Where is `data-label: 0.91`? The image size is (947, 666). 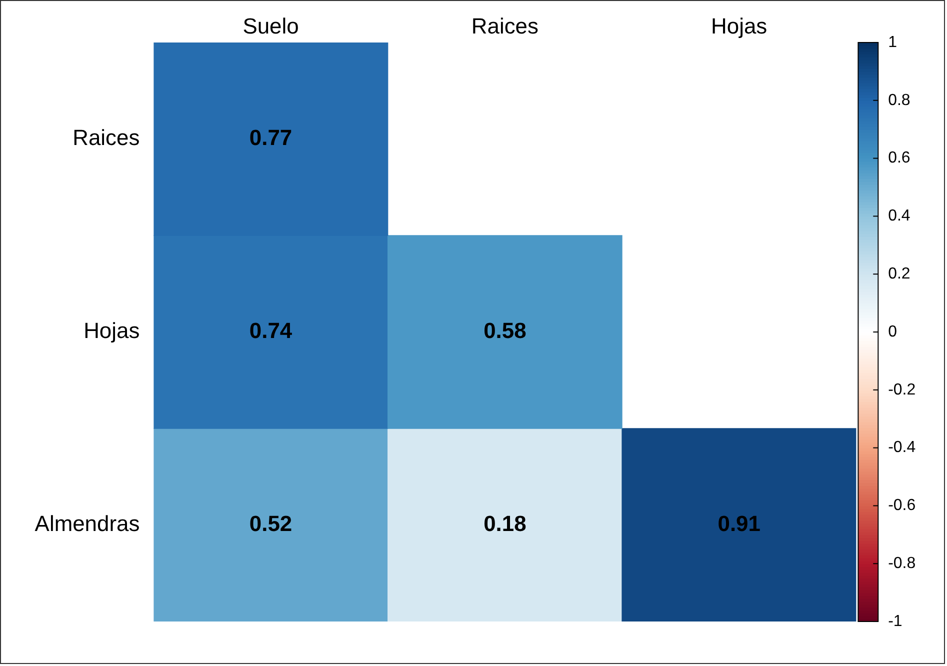 data-label: 0.91 is located at coordinates (739, 523).